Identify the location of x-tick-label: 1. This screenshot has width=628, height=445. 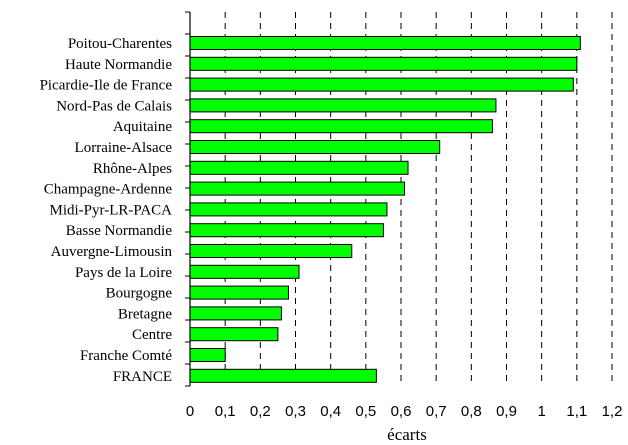
(541, 411).